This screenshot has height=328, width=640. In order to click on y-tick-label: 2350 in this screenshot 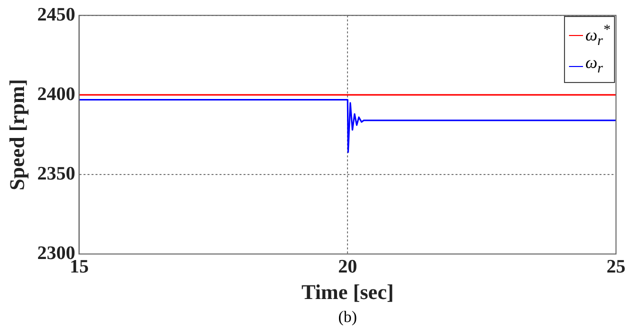, I will do `click(56, 173)`.